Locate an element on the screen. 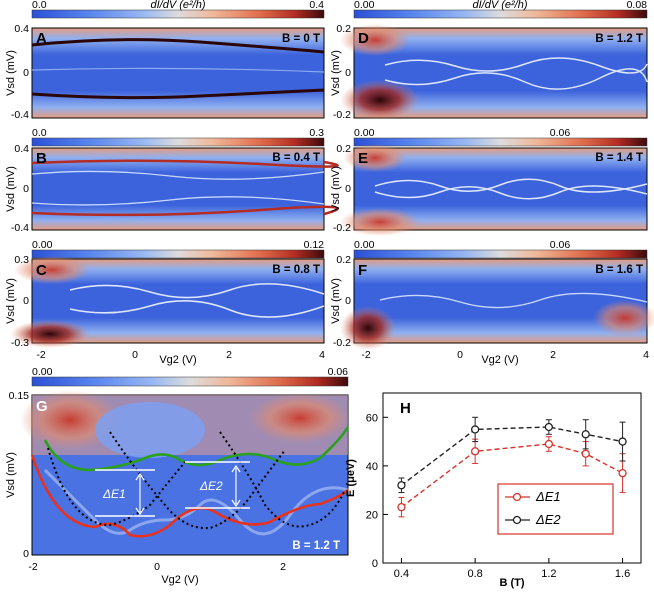 This screenshot has height=592, width=654. cbar-max-d: 0.08 is located at coordinates (637, 5).